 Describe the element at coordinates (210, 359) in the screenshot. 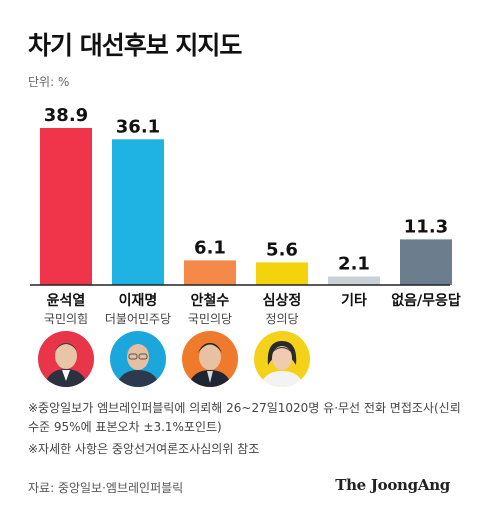

I see `ahn-photo` at that location.